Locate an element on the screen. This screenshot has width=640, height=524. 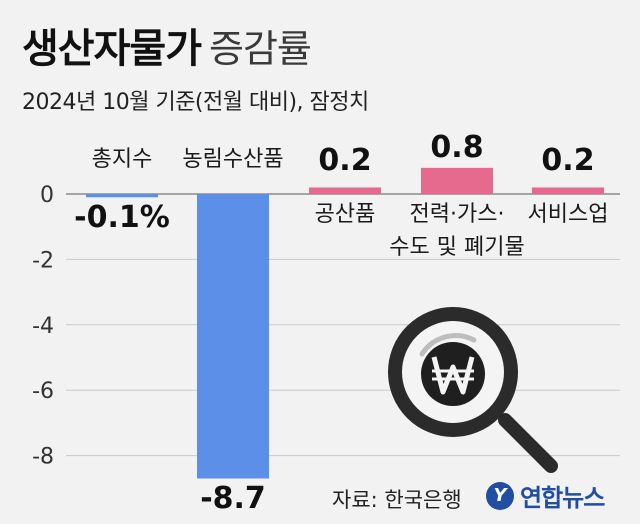
magnifier-won-icon is located at coordinates (473, 390).